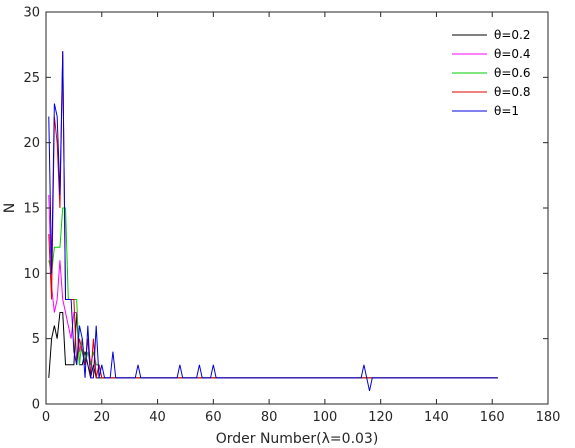 The image size is (575, 448). What do you see at coordinates (269, 417) in the screenshot?
I see `x-tick-label: 80` at bounding box center [269, 417].